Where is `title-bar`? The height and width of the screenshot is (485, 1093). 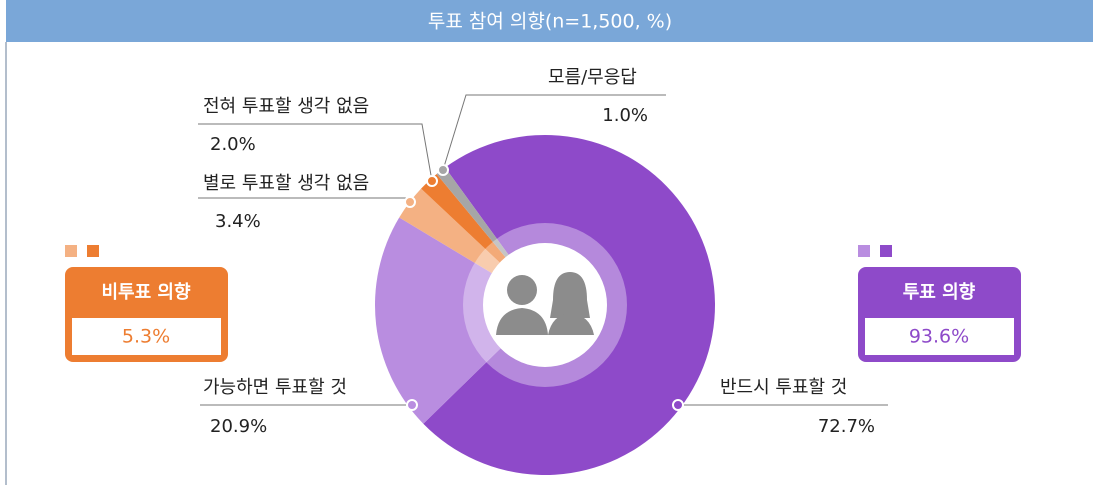 title-bar is located at coordinates (549, 21).